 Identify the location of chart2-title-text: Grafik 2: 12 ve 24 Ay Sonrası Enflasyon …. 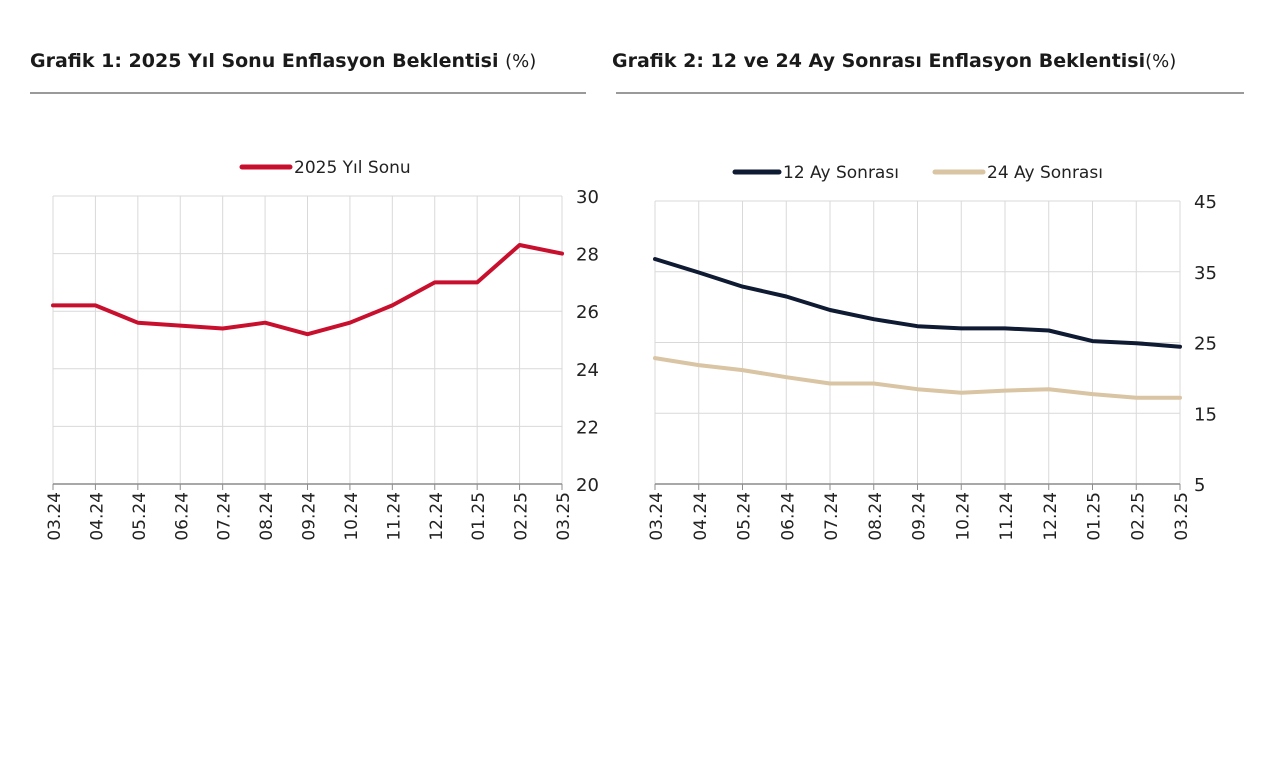
(879, 61).